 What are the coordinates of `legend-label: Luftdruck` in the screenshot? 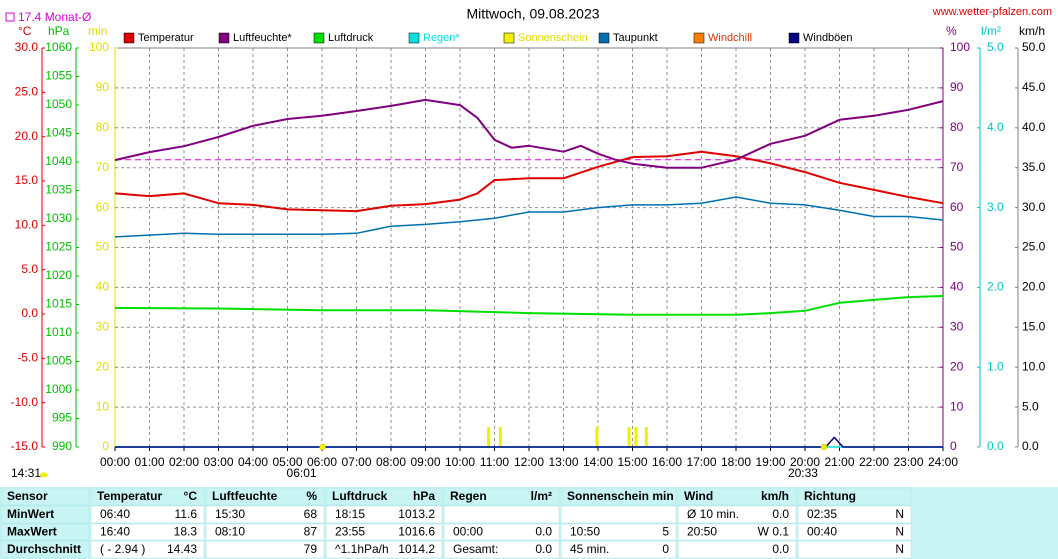 It's located at (351, 38).